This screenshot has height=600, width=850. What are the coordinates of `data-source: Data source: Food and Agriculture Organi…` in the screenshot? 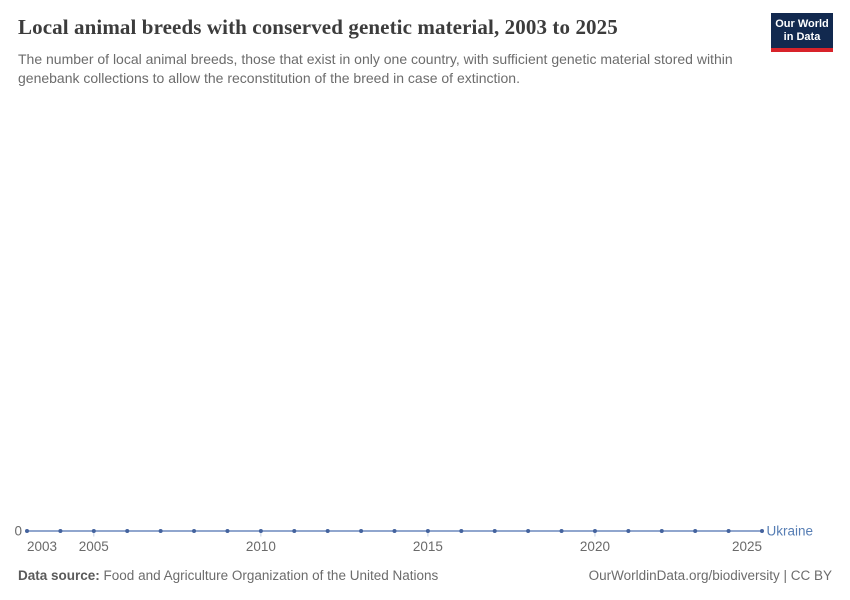 It's located at (228, 575).